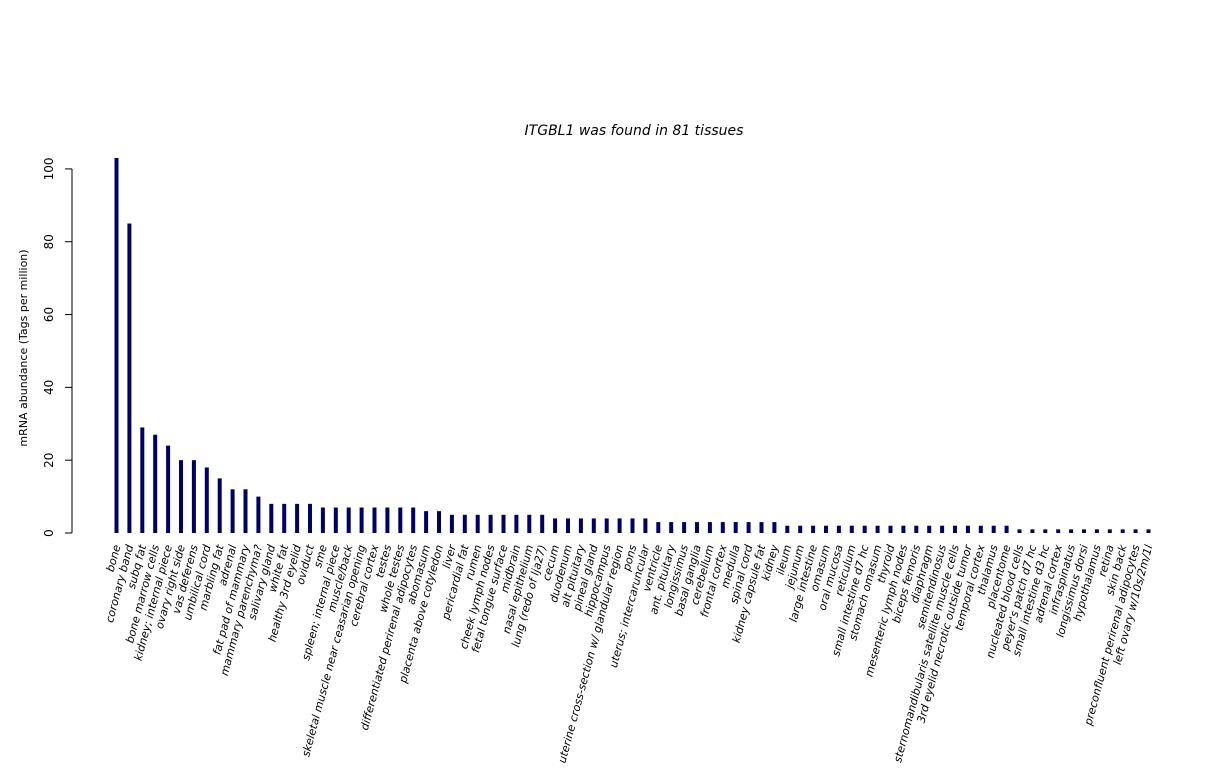 Image resolution: width=1224 pixels, height=768 pixels. Describe the element at coordinates (449, 556) in the screenshot. I see `category-label: liver` at that location.